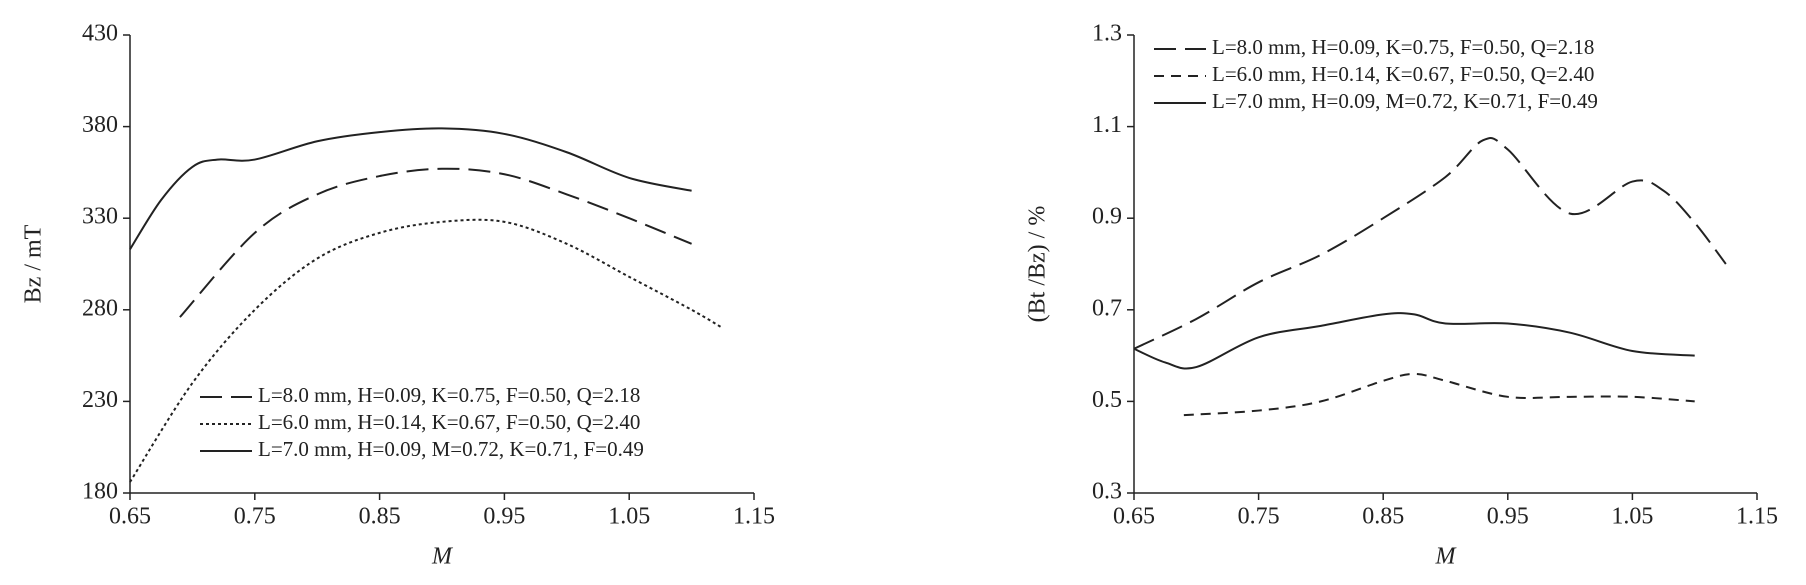 The height and width of the screenshot is (585, 1806). I want to click on y-tick-label: 430, so click(100, 34).